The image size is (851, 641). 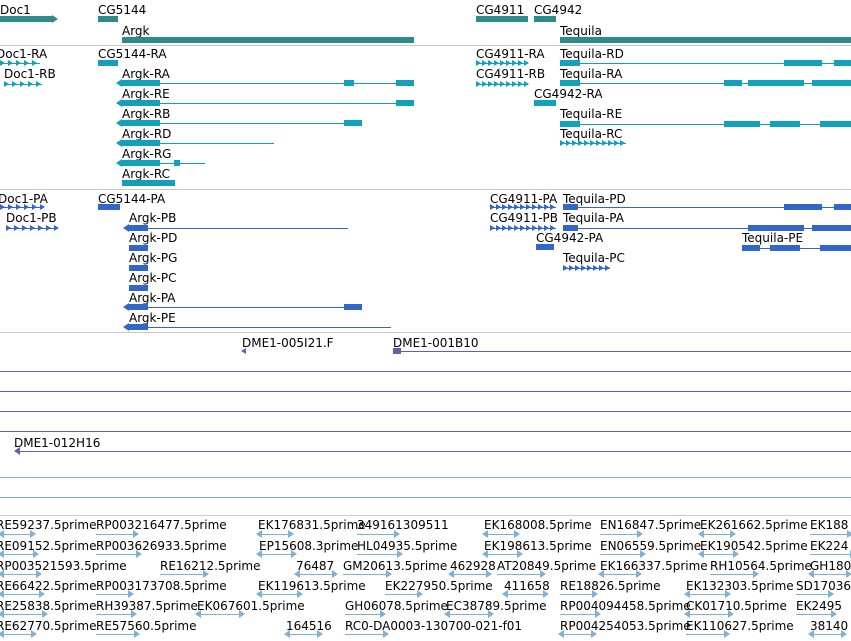 I want to click on est-label-rh10564-5prime: RH10564.5prime, so click(x=761, y=566).